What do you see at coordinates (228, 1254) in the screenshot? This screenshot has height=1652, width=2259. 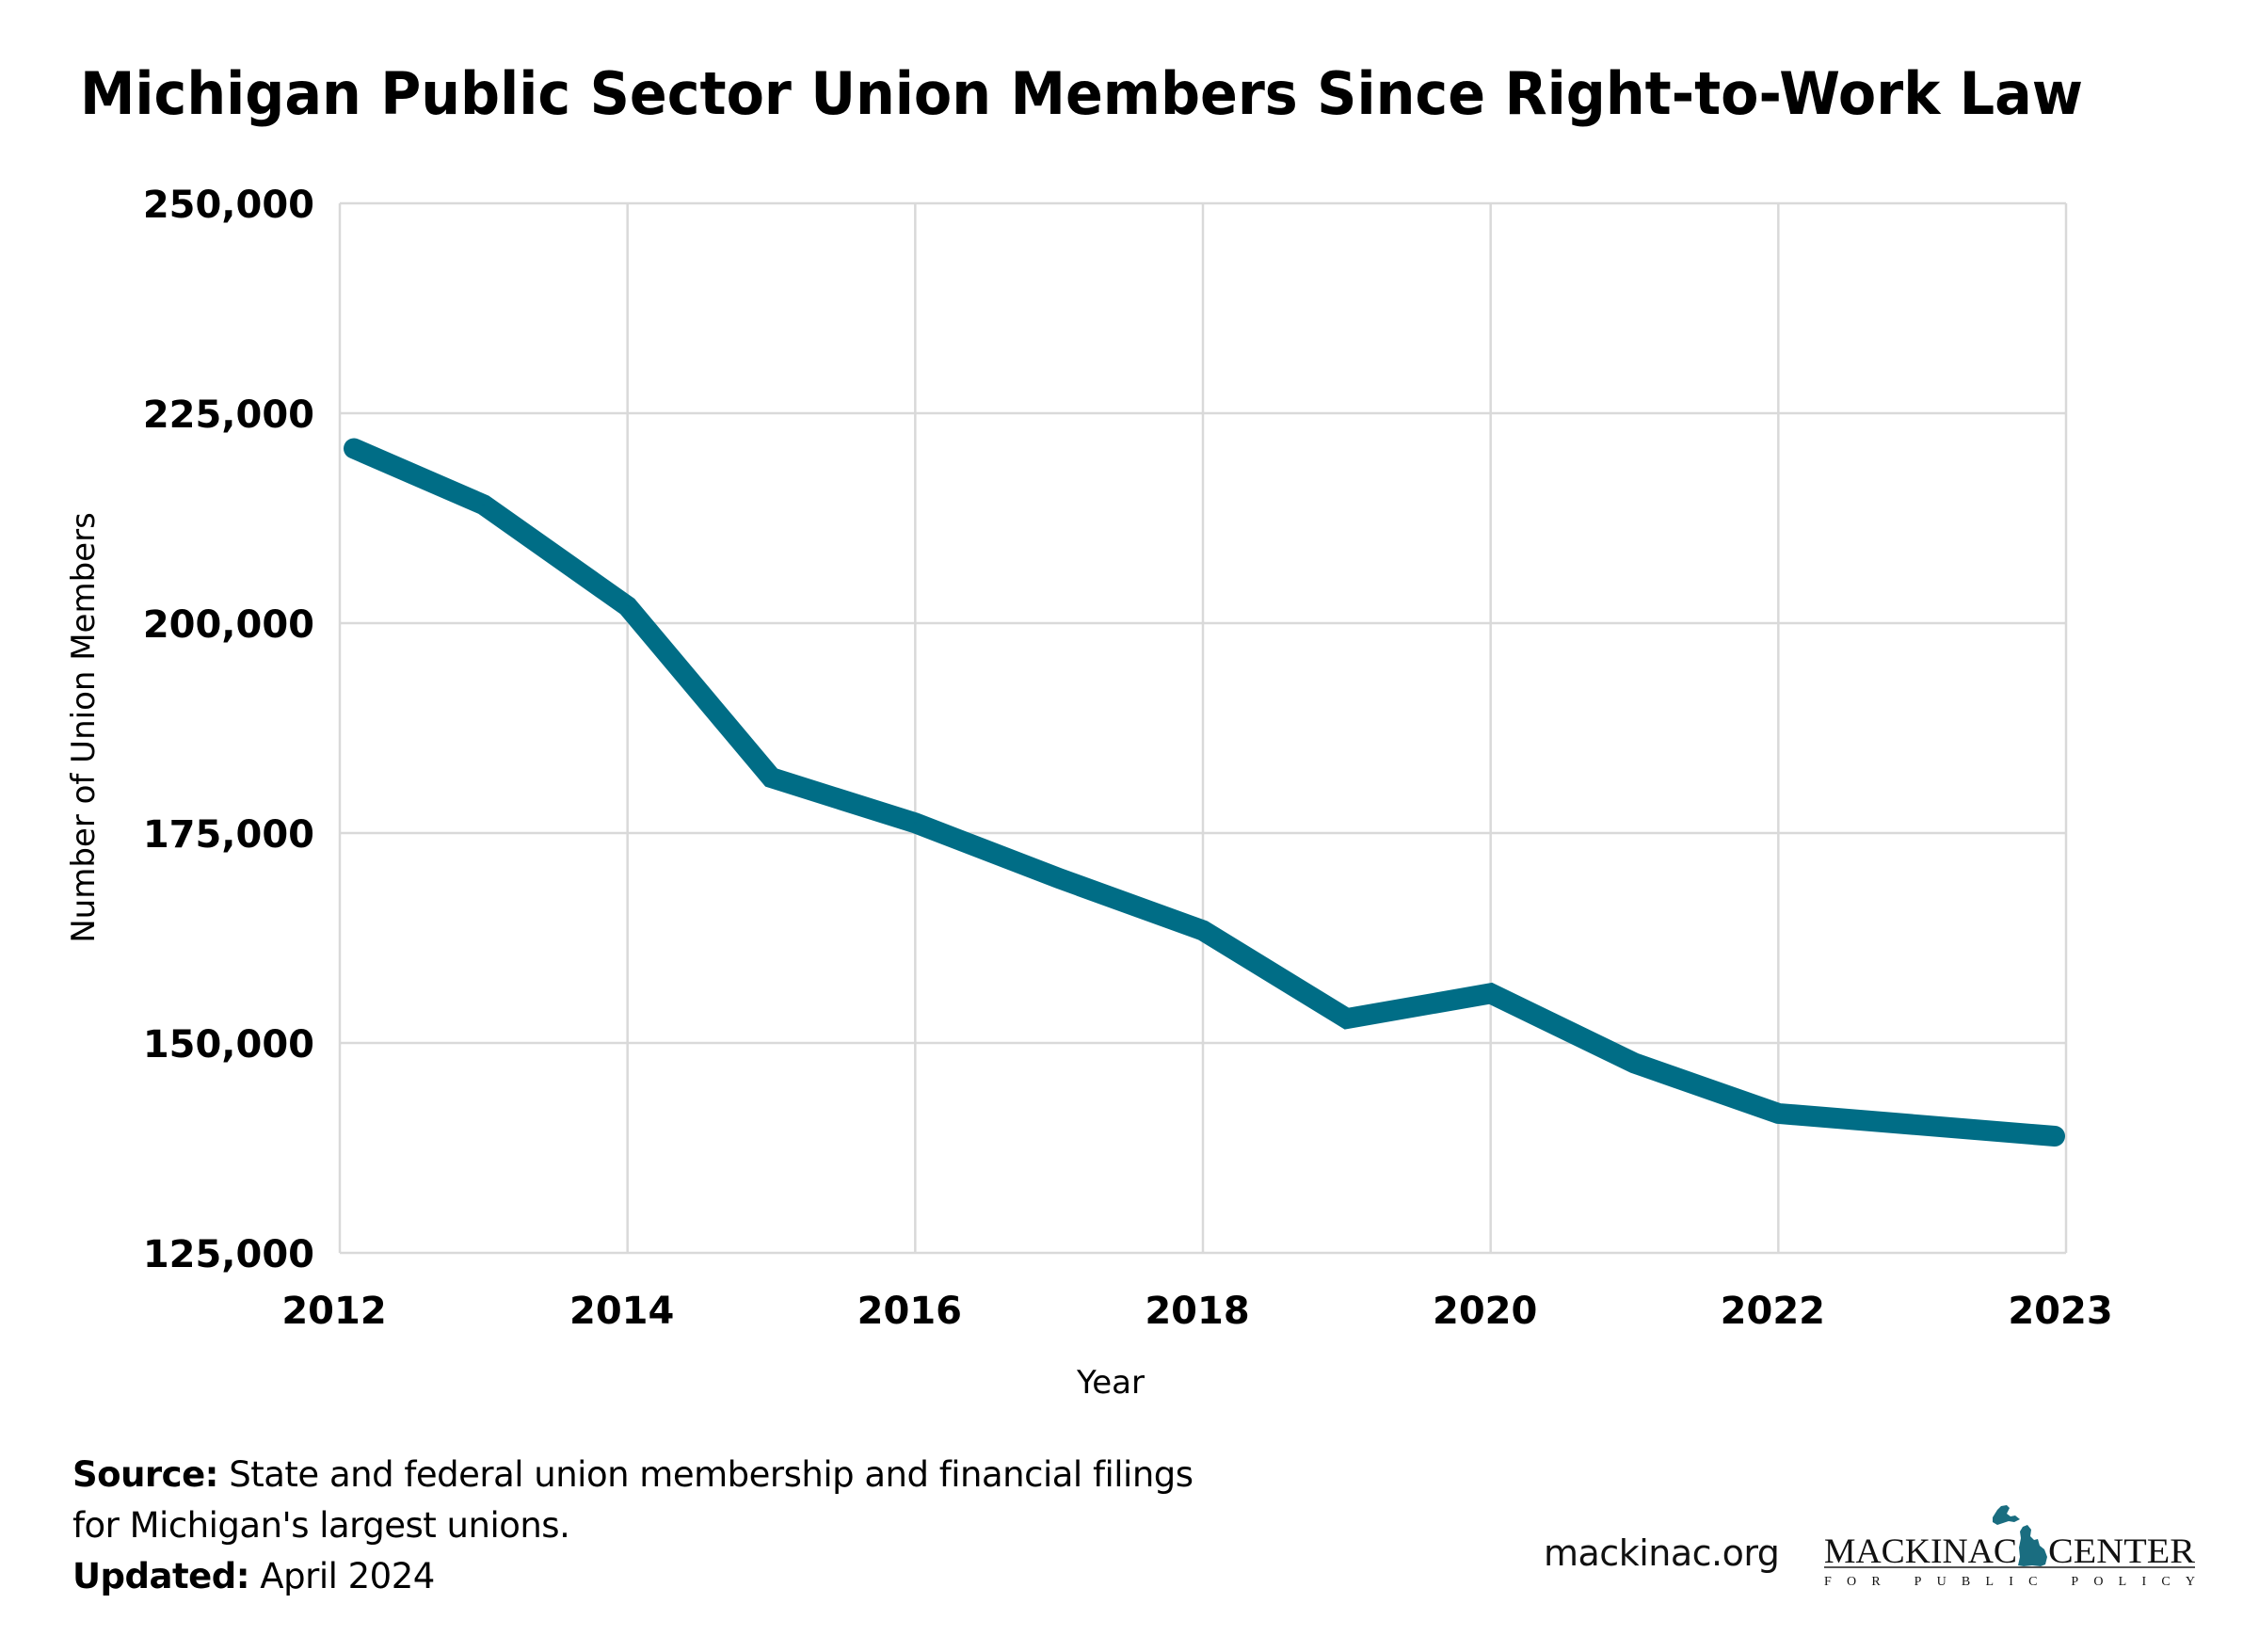 I see `y-tick-label: 125,000` at bounding box center [228, 1254].